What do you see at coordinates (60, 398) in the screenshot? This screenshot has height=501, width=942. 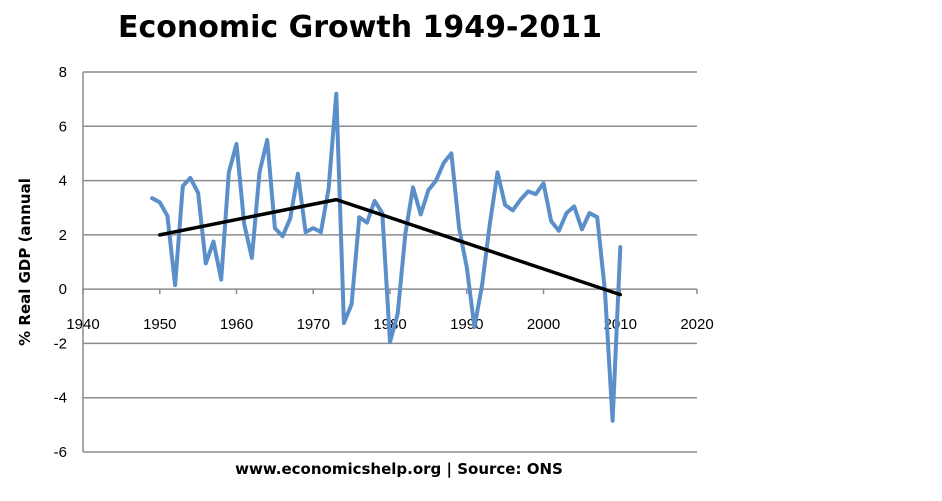 I see `y-tick-label: -4` at bounding box center [60, 398].